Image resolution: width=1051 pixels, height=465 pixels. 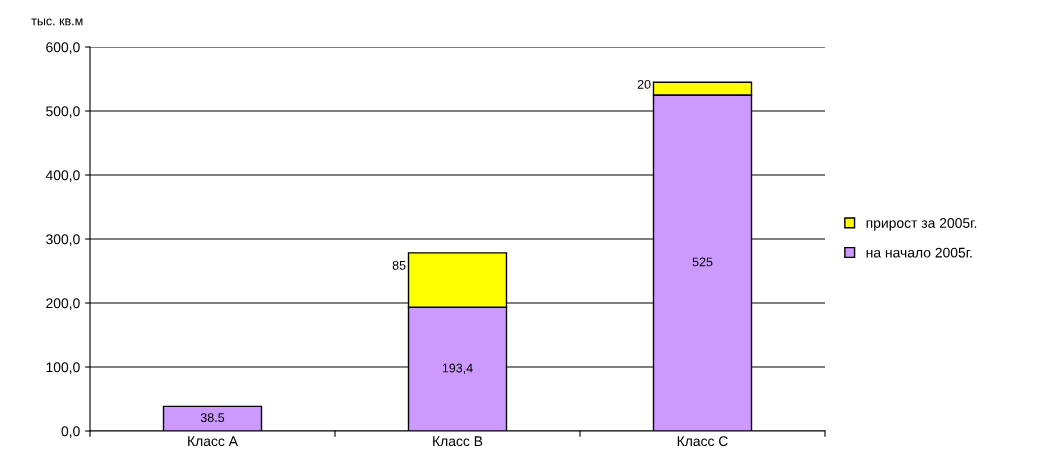 What do you see at coordinates (458, 441) in the screenshot?
I see `x-tick-label: Класс В` at bounding box center [458, 441].